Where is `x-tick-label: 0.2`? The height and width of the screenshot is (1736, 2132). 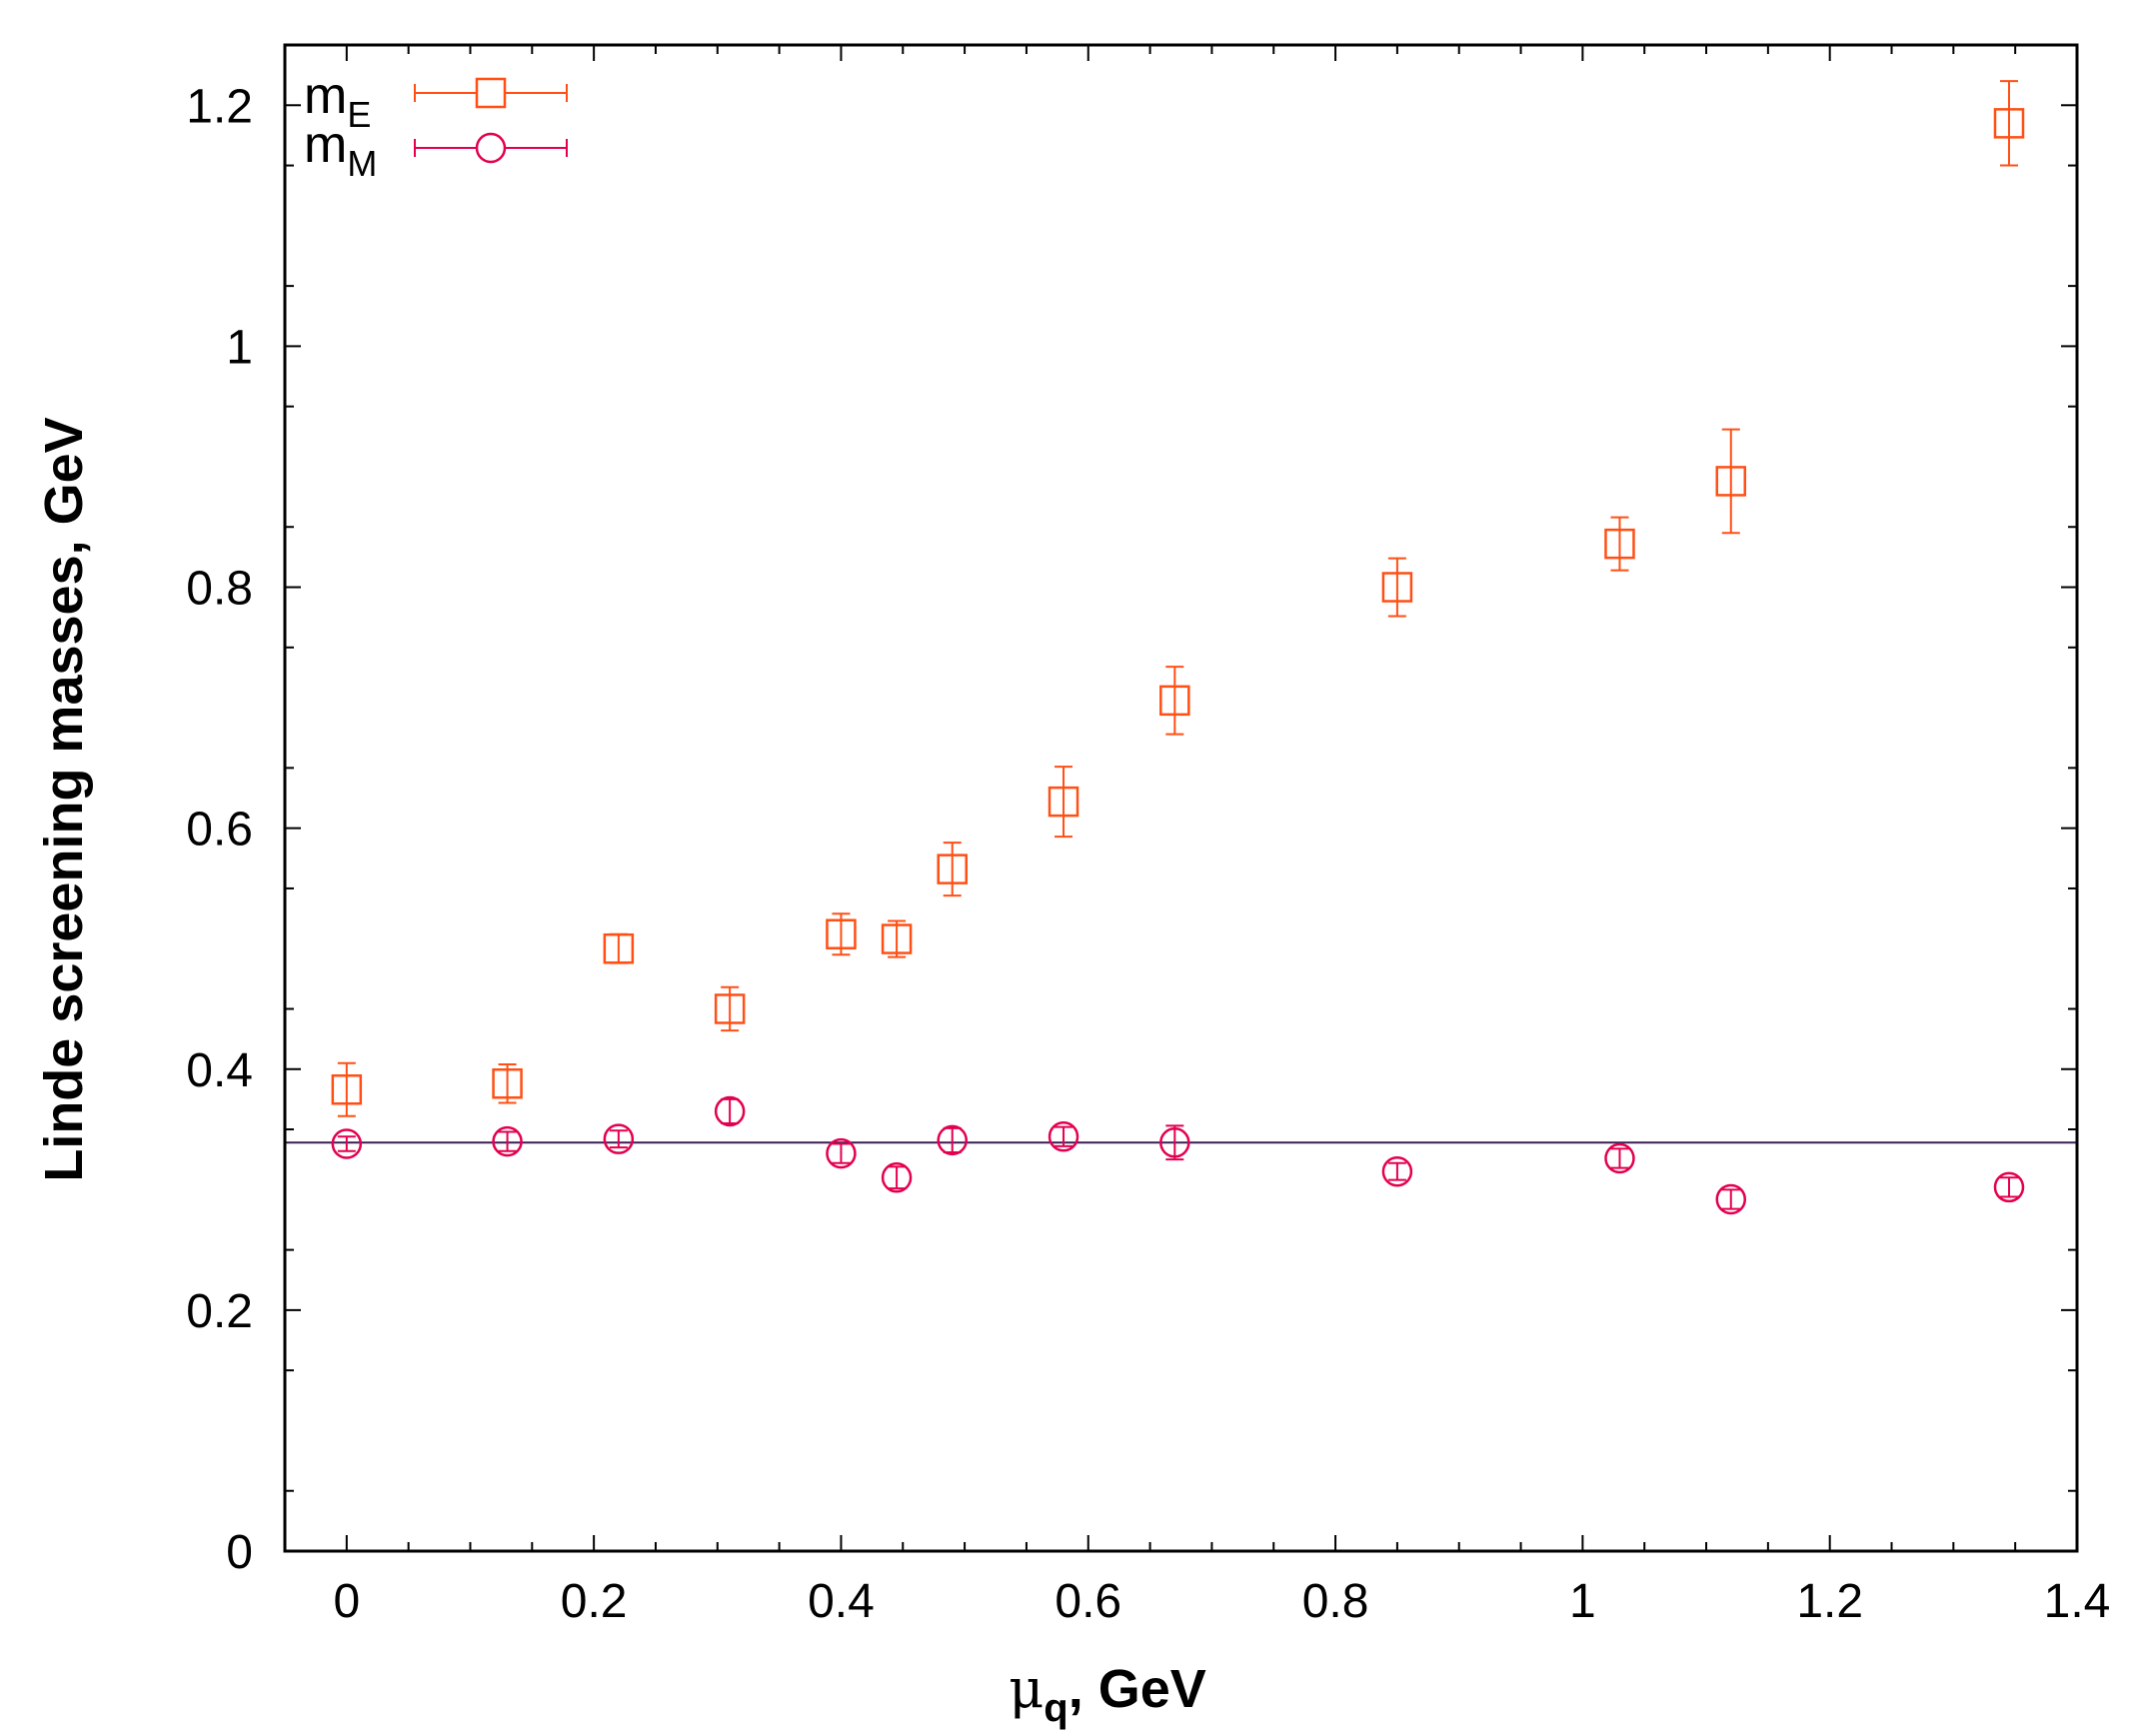 x-tick-label: 0.2 is located at coordinates (594, 1601).